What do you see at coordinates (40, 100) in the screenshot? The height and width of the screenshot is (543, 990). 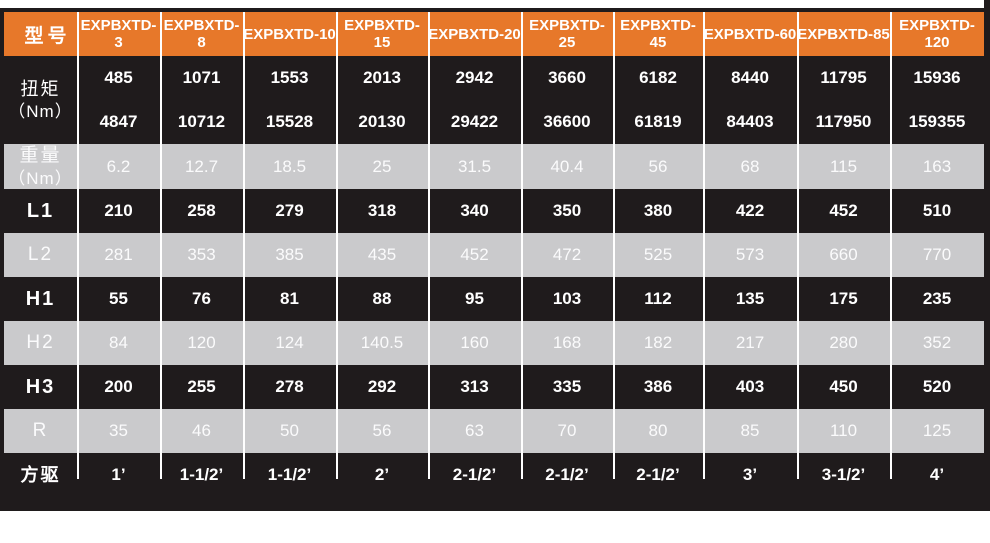 I see `row-label-torque: 扭矩 （Nm）` at bounding box center [40, 100].